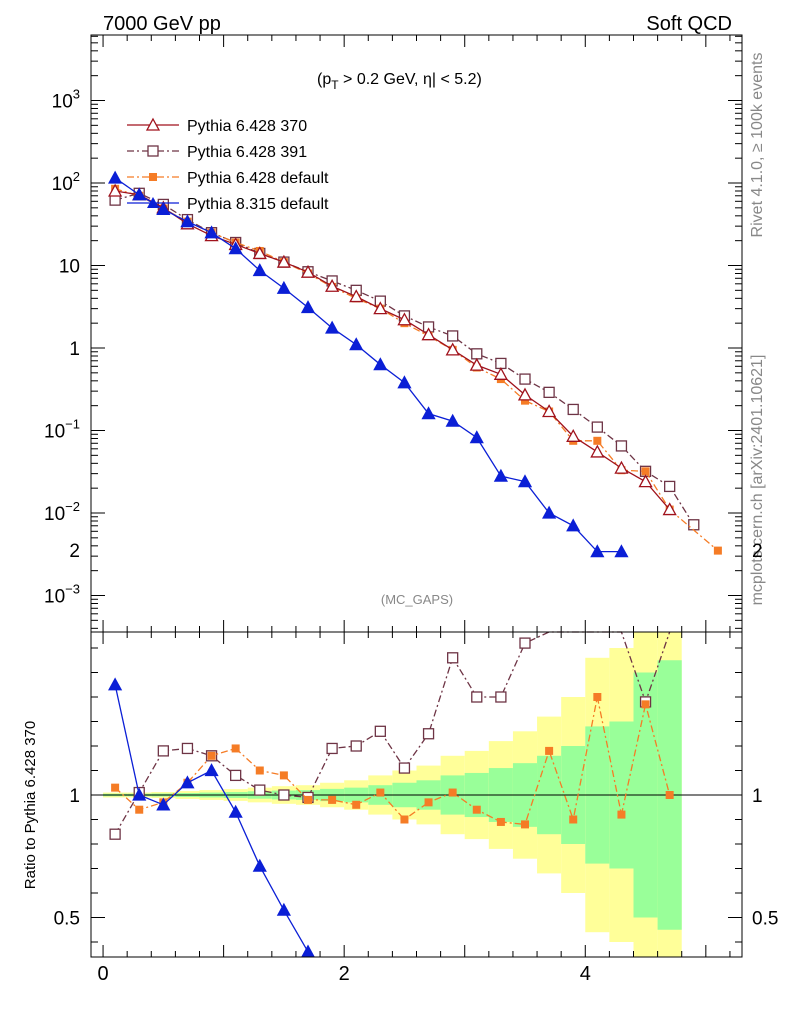 The image size is (786, 1024). Describe the element at coordinates (258, 178) in the screenshot. I see `legend-label-pdef: Pythia 6.428 default` at that location.